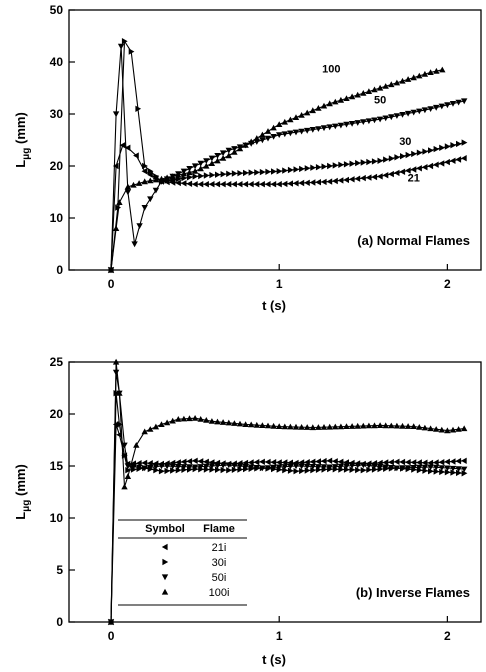  I want to click on series-labels-a: 100 50 30 21, so click(371, 123).